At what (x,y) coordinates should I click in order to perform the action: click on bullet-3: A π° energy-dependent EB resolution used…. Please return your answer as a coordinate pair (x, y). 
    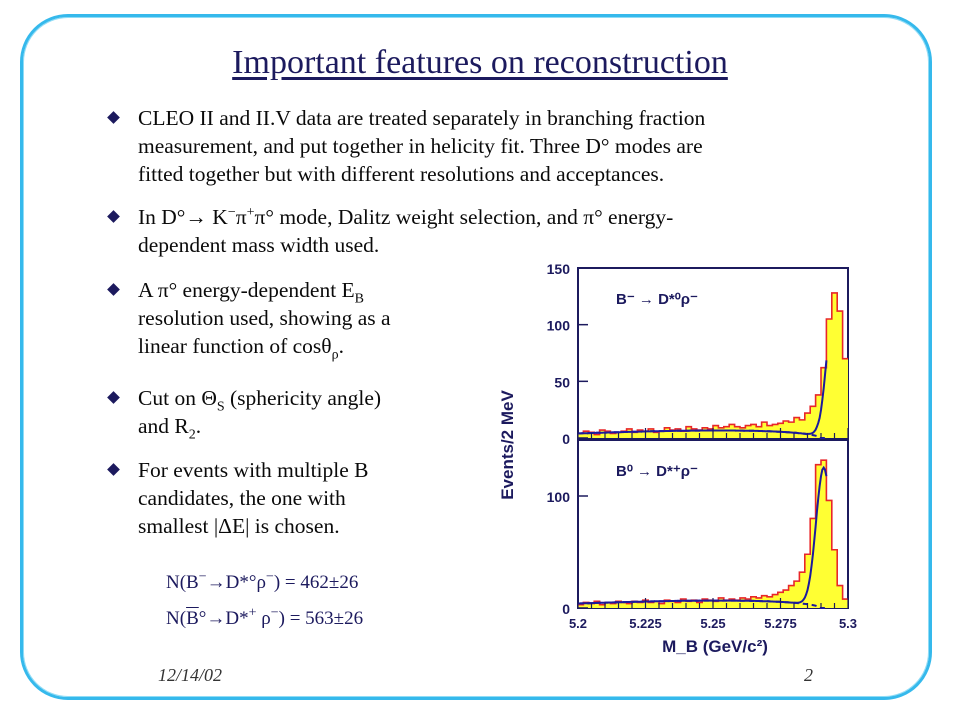
    Looking at the image, I should click on (308, 319).